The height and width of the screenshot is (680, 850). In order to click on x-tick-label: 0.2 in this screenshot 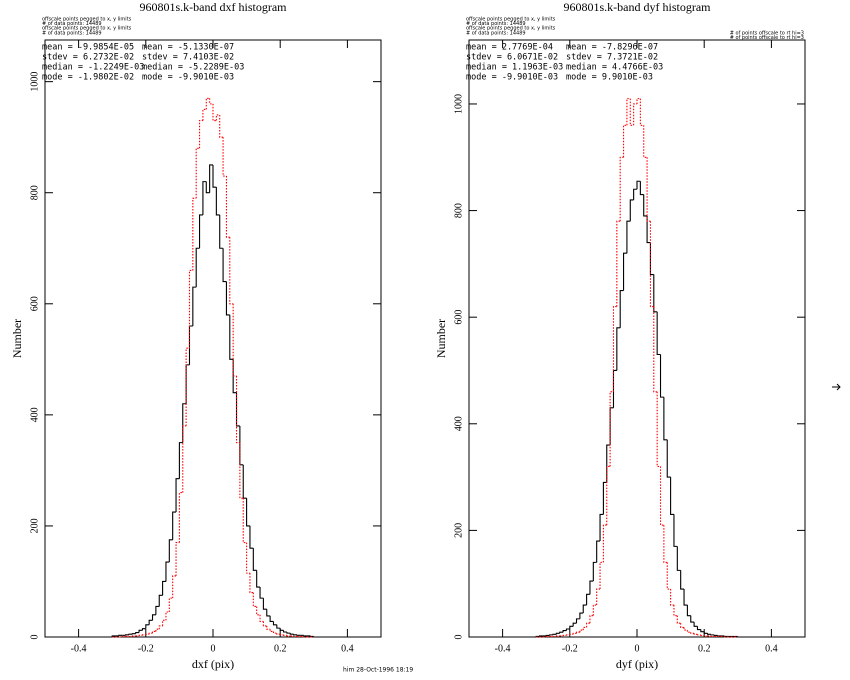, I will do `click(704, 648)`.